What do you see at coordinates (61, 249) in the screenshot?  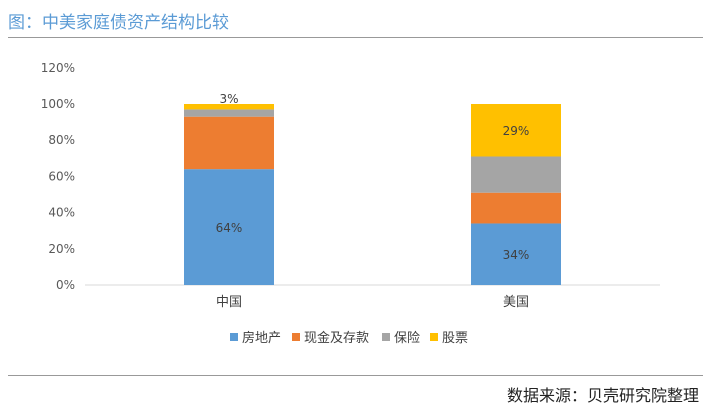 I see `y-tick-label: 20%` at bounding box center [61, 249].